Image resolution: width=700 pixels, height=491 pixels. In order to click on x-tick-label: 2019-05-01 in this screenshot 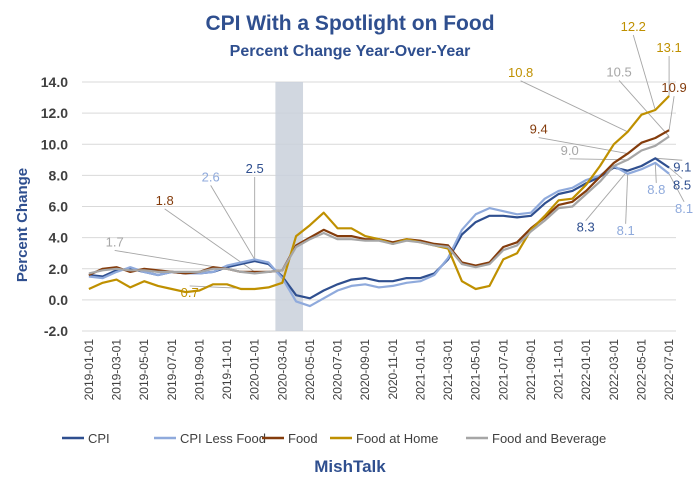, I will do `click(144, 370)`.